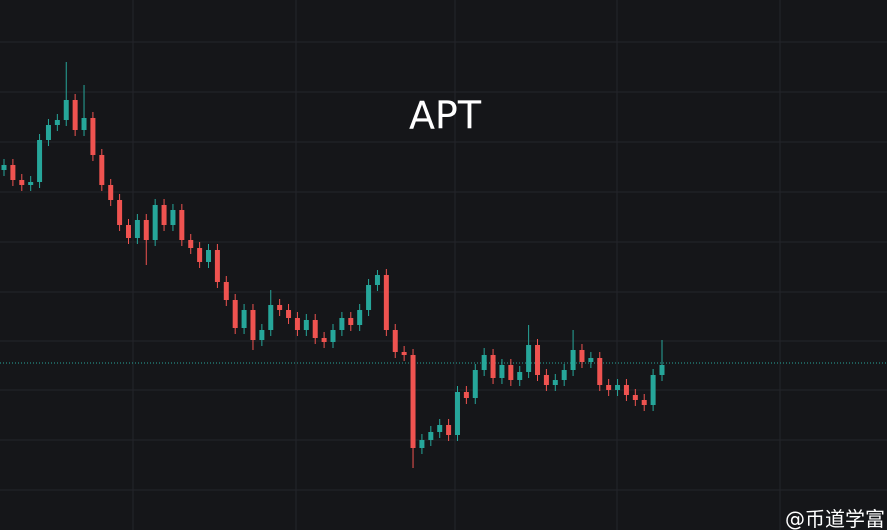 This screenshot has height=530, width=887. I want to click on watermark: @币道学富, so click(835, 518).